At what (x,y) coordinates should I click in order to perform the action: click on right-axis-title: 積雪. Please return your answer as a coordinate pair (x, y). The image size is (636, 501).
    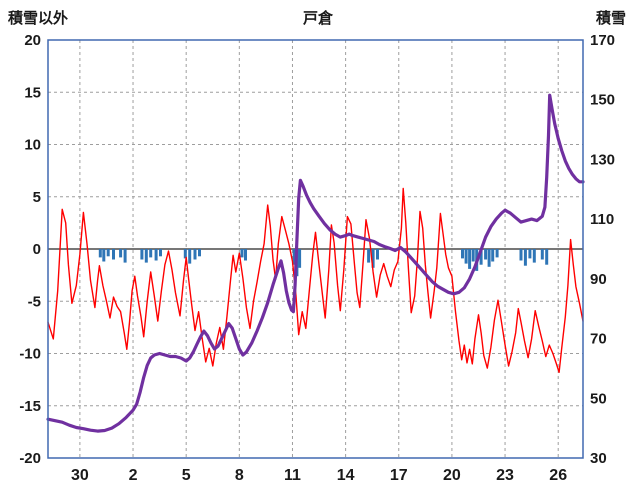
    Looking at the image, I should click on (610, 18).